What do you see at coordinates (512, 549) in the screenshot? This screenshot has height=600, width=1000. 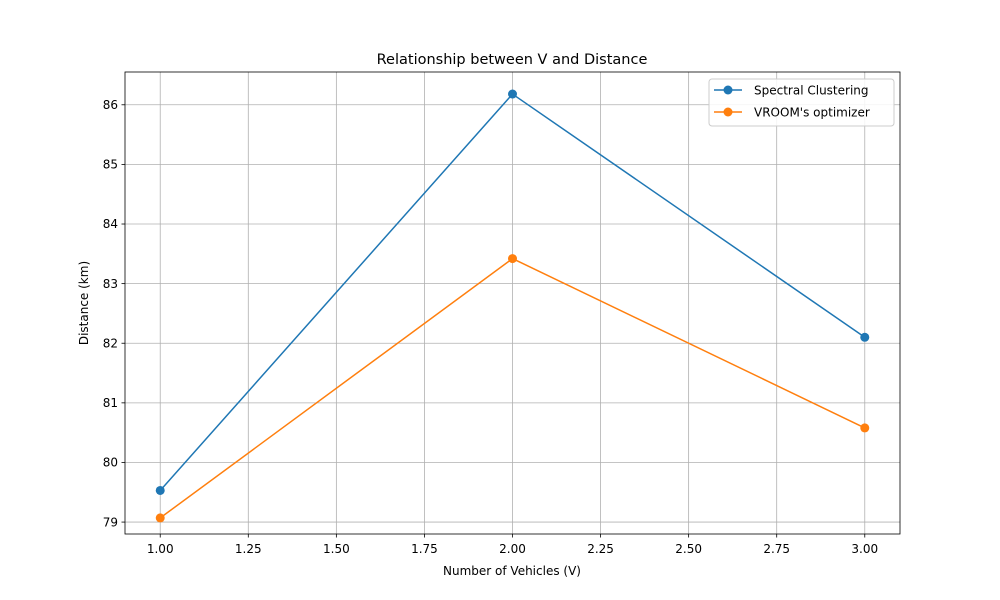 I see `x-tick-label: 2.00` at bounding box center [512, 549].